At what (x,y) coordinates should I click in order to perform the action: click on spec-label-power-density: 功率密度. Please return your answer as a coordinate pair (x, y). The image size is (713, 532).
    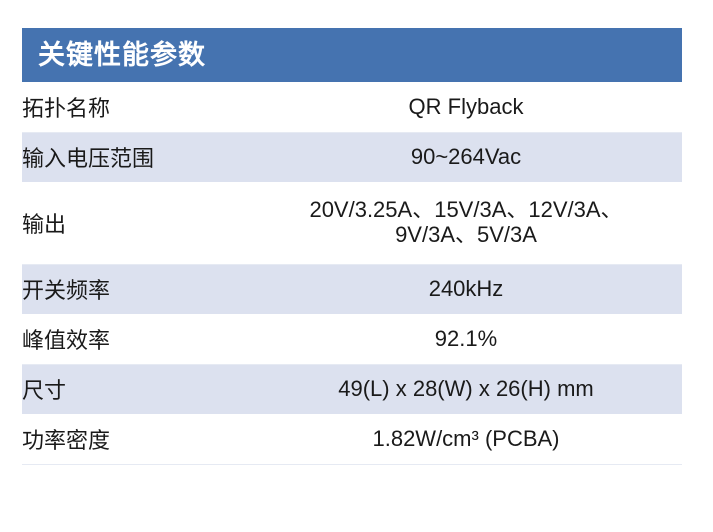
    Looking at the image, I should click on (136, 439).